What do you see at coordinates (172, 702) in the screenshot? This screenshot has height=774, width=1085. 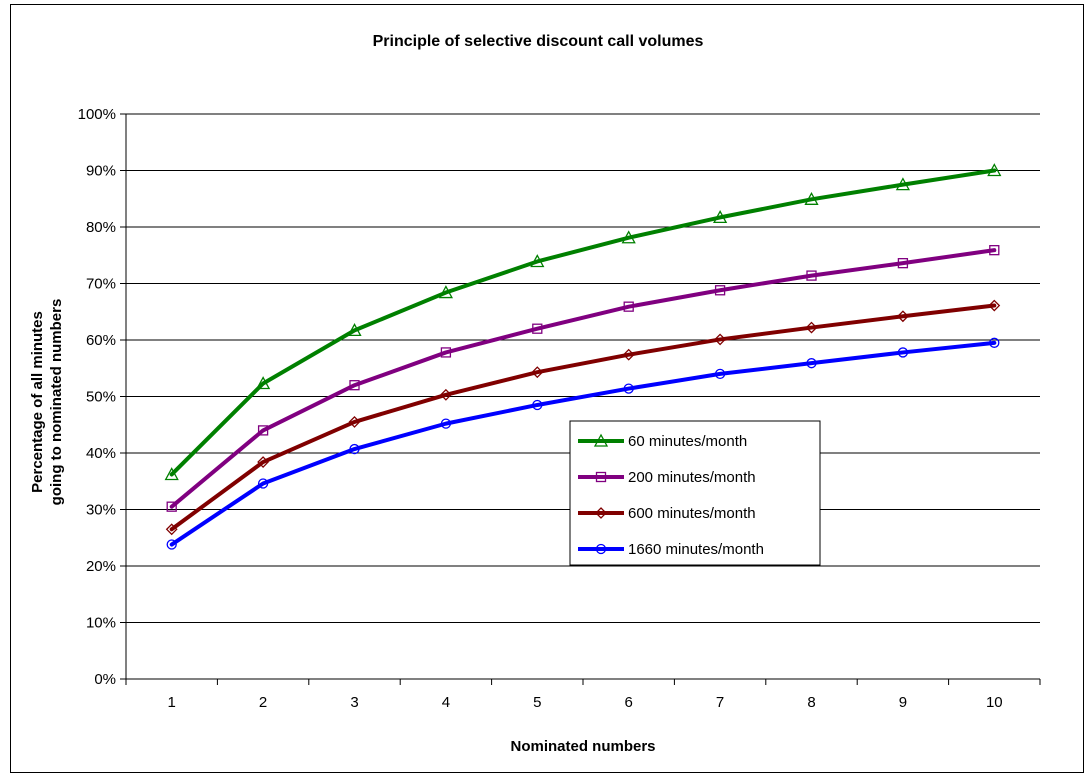 I see `x-tick-label: 1` at bounding box center [172, 702].